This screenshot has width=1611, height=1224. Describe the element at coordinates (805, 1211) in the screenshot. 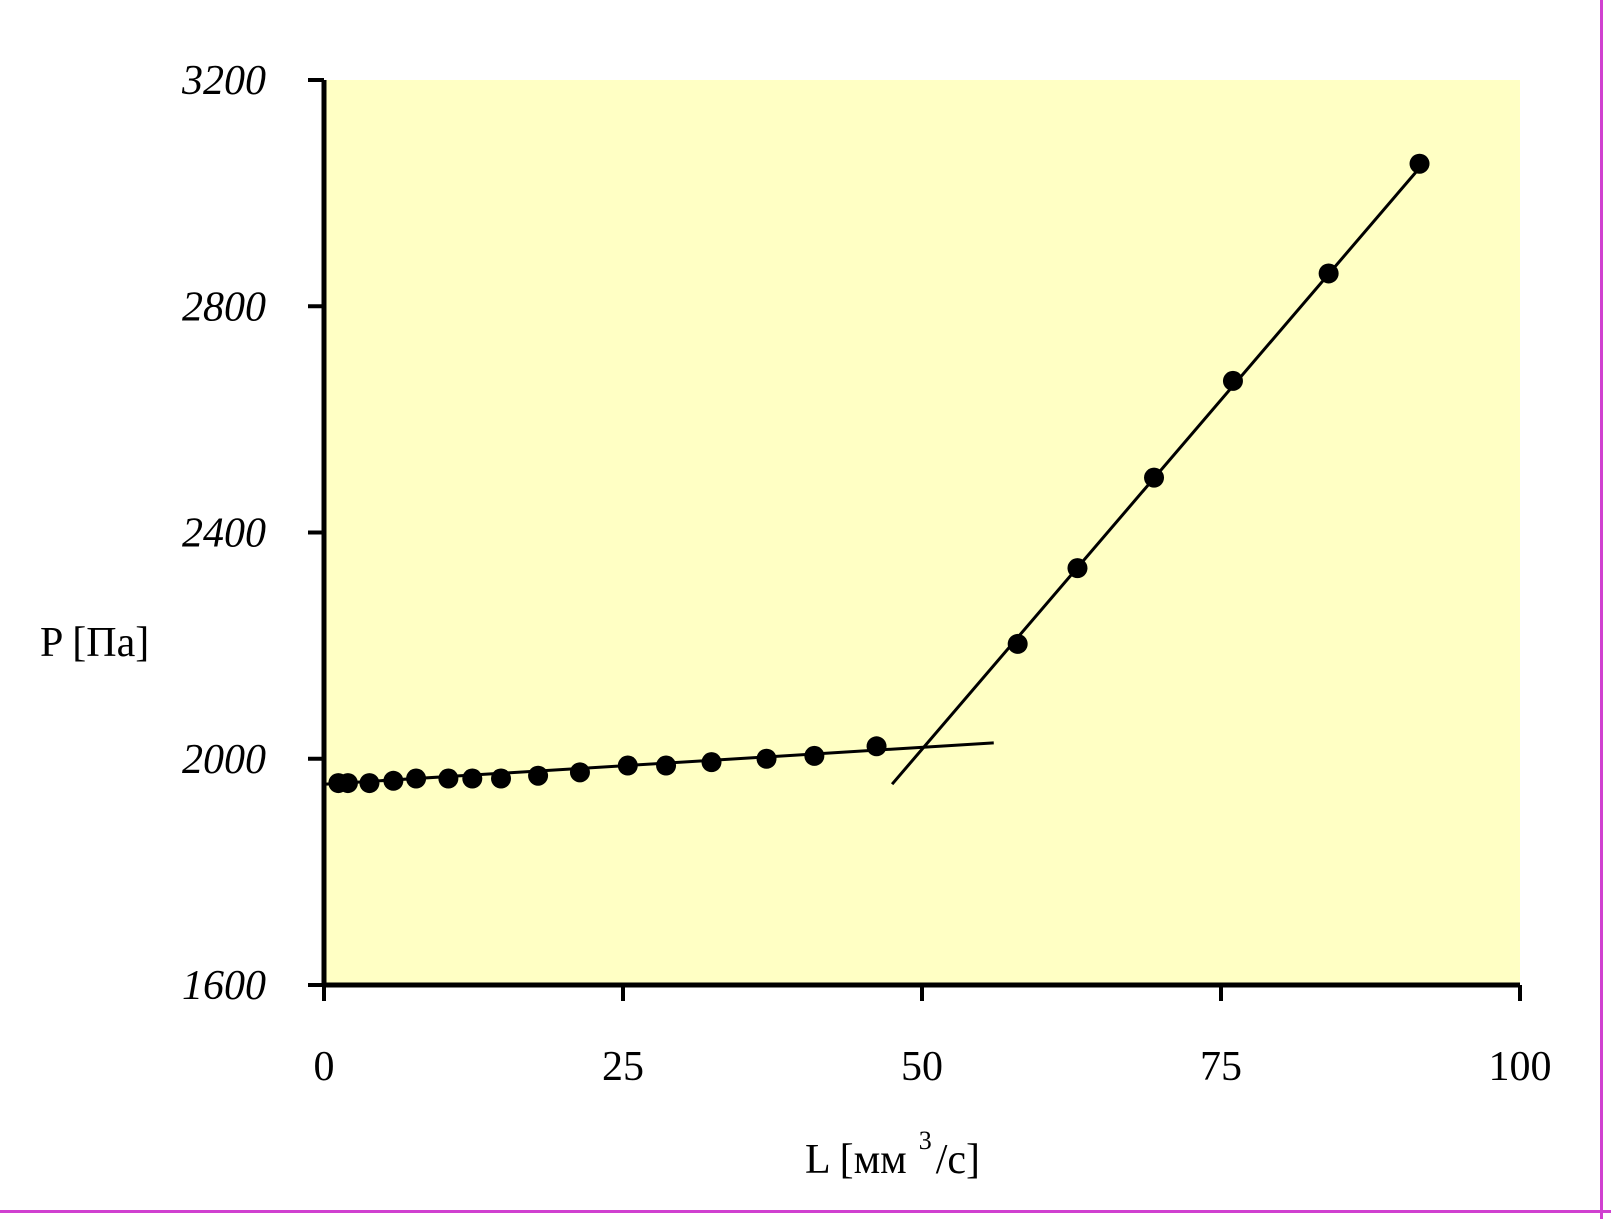

I see `frame-border-bottom` at that location.